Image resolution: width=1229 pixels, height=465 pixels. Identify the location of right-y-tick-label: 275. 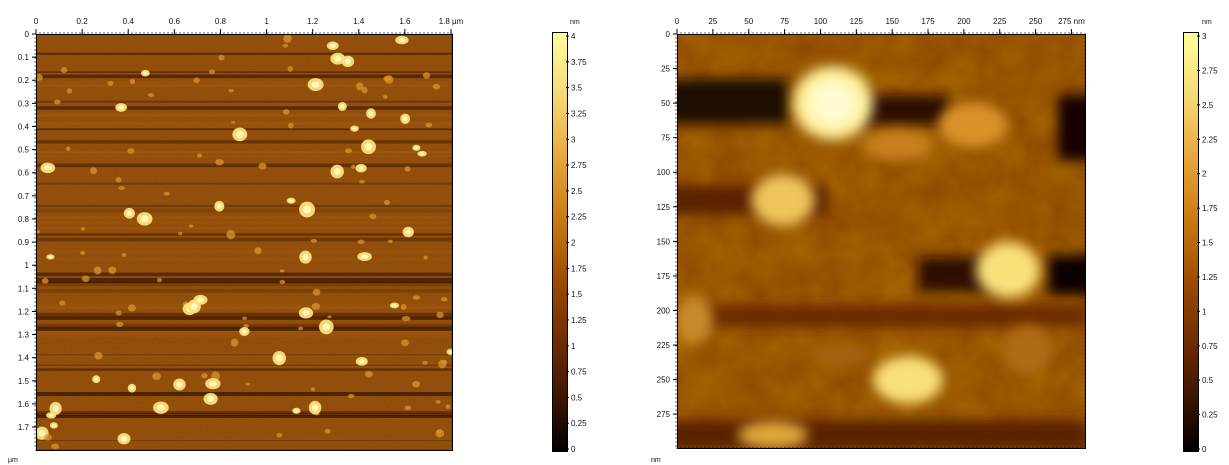
(664, 414).